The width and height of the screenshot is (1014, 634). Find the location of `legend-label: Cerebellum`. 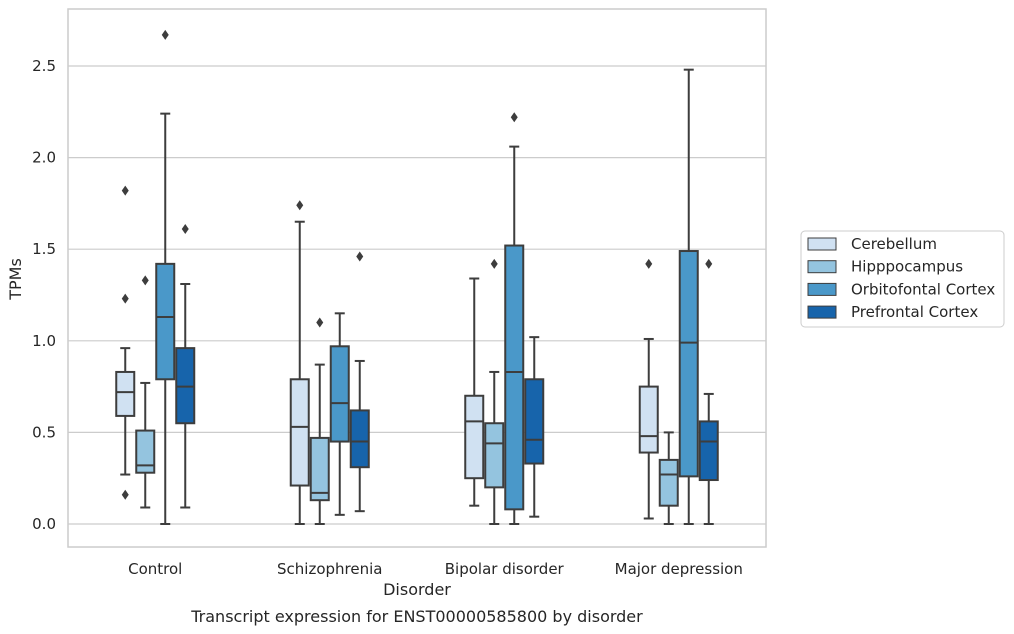

legend-label: Cerebellum is located at coordinates (894, 244).